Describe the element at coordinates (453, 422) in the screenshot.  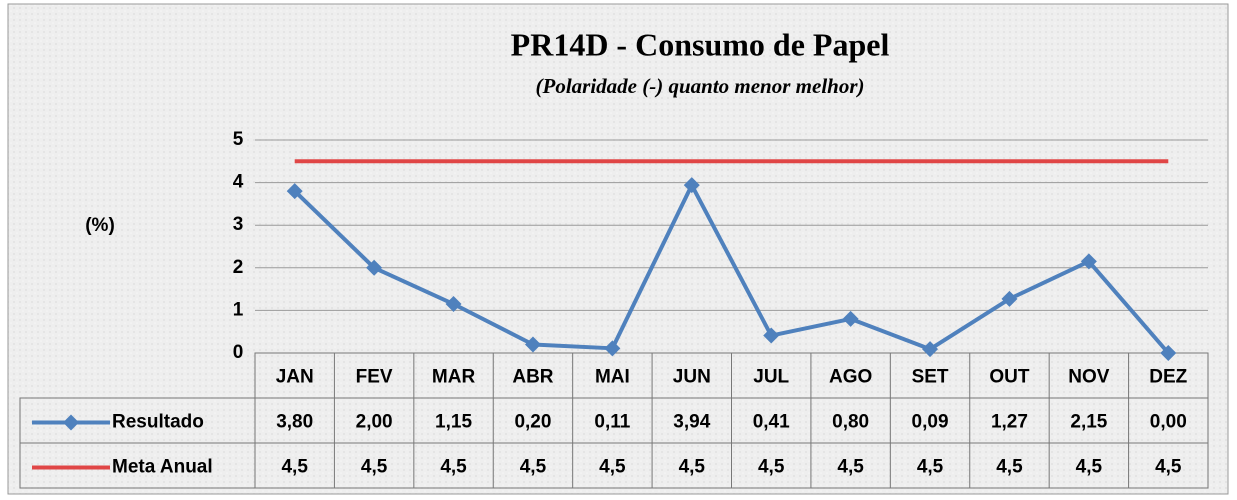
I see `data-label: 1,15` at that location.